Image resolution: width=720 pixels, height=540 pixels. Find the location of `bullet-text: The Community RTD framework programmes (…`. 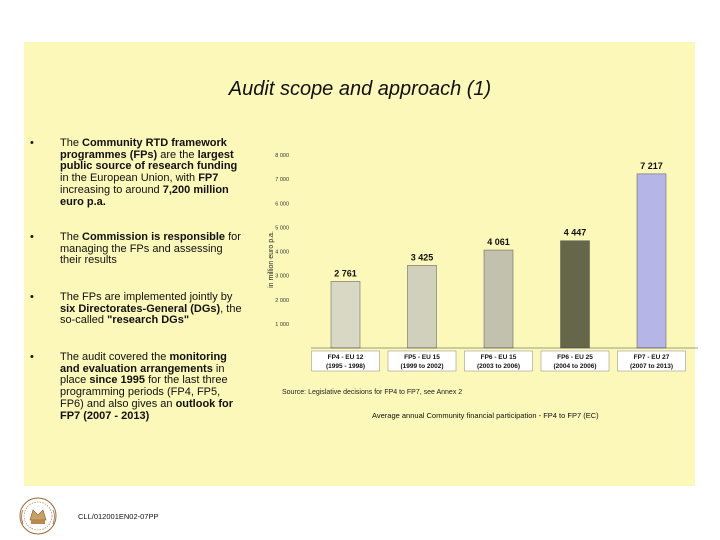

bullet-text: The Community RTD framework programmes (… is located at coordinates (153, 172).